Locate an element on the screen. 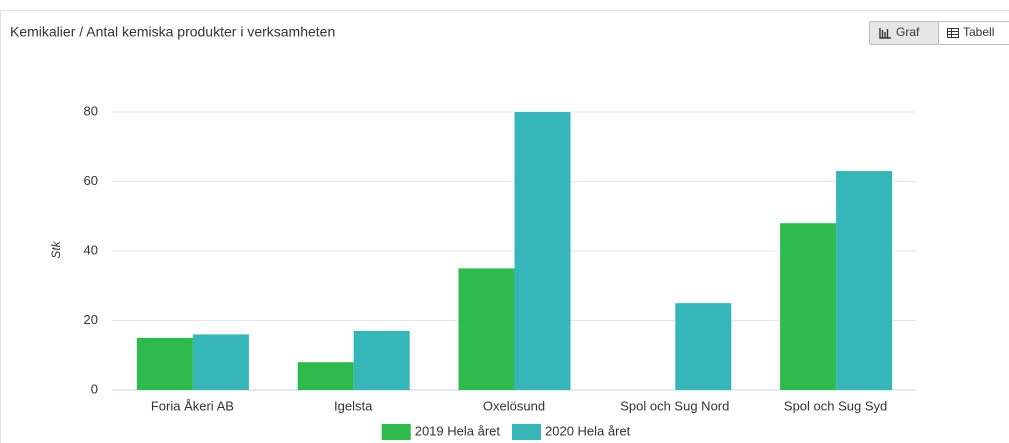 This screenshot has width=1009, height=443. x-tick-label: Spol och Sug Nord is located at coordinates (674, 405).